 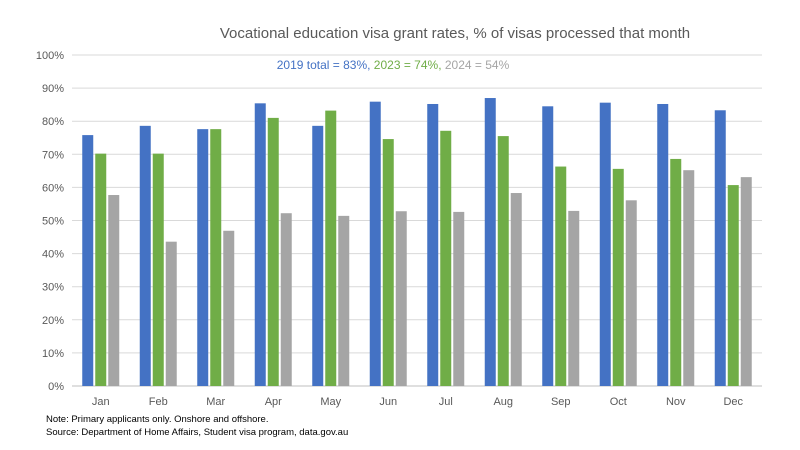 I want to click on y-axis: 0% 10% 20% 30% 40% 50% 60% 70% 80% 90% 100%, so click(x=50, y=221).